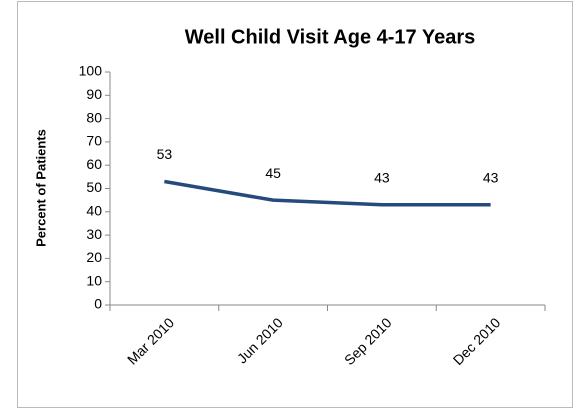 Image resolution: width=580 pixels, height=411 pixels. Describe the element at coordinates (94, 141) in the screenshot. I see `y-tick-label: 70` at that location.